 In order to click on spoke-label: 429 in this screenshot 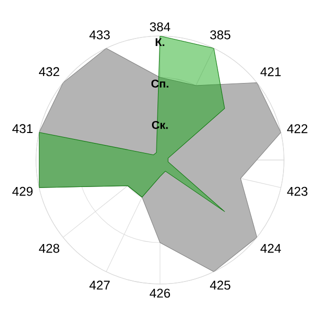, I will do `click(22, 191)`.